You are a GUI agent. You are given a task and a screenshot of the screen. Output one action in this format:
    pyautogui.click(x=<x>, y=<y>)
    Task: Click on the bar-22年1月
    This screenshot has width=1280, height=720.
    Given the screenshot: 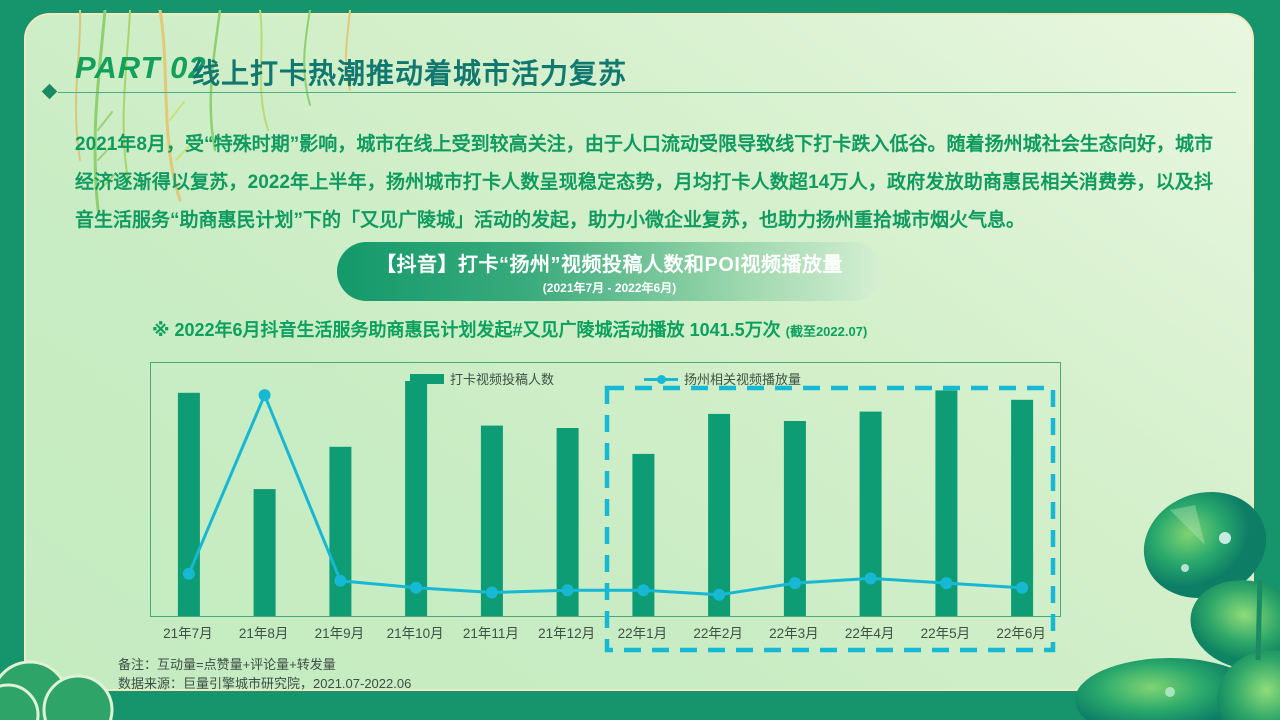 What is the action you would take?
    pyautogui.click(x=643, y=534)
    